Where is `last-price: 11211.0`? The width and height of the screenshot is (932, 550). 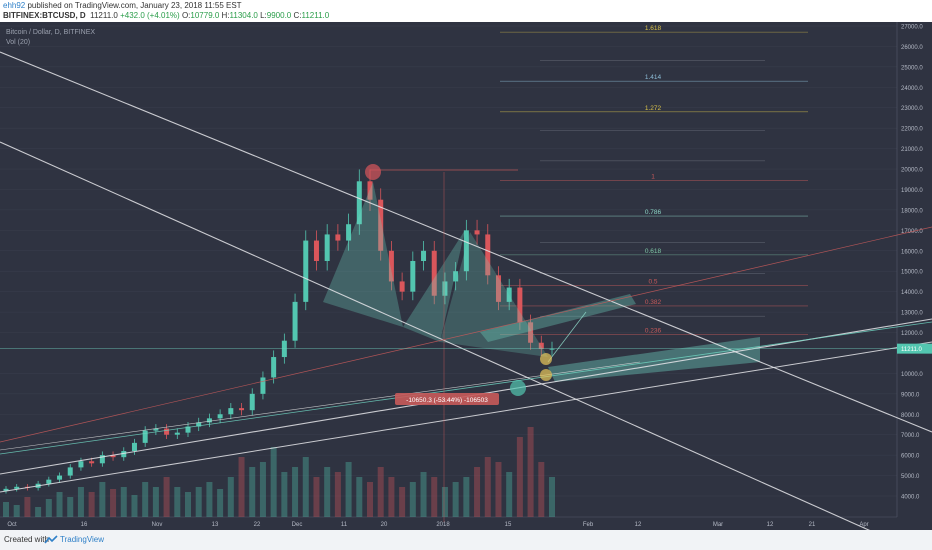
last-price: 11211.0 is located at coordinates (104, 15).